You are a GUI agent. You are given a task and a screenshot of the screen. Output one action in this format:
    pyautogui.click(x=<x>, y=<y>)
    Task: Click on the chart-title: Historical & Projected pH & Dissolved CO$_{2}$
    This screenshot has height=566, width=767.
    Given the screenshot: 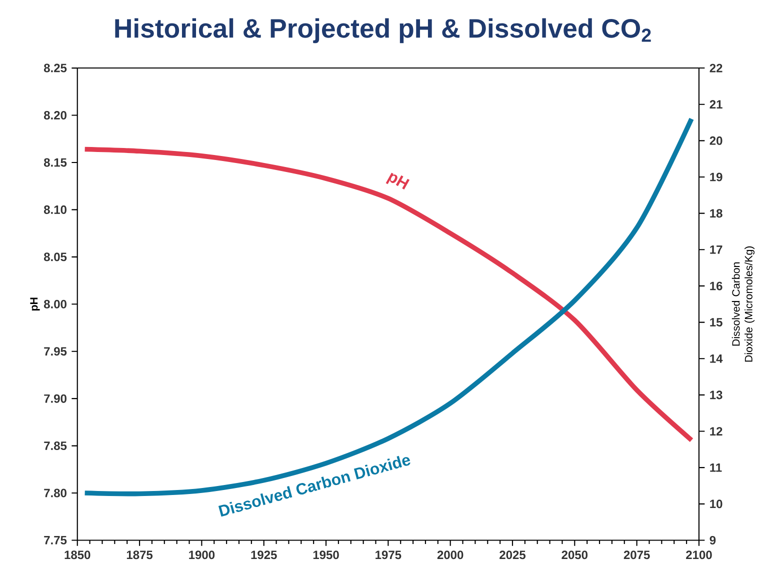 What is the action you would take?
    pyautogui.click(x=383, y=31)
    